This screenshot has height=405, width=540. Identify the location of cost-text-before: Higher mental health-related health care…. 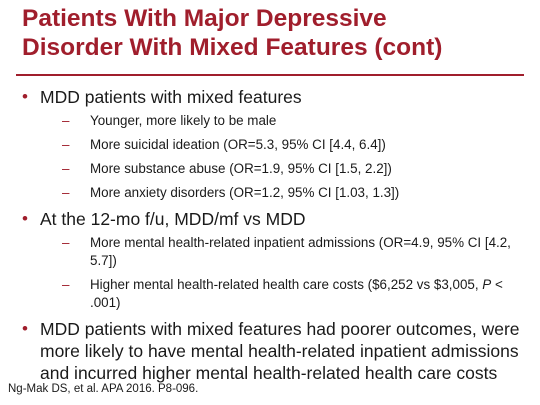
(284, 284).